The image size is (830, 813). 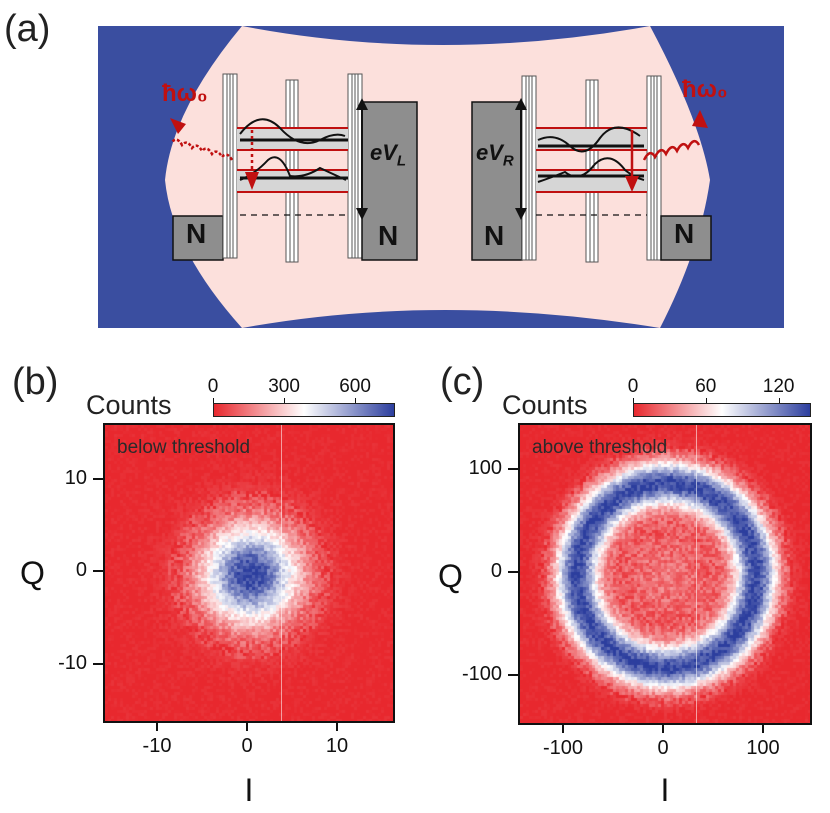 I want to click on colorbar-c-label: Counts, so click(x=545, y=405).